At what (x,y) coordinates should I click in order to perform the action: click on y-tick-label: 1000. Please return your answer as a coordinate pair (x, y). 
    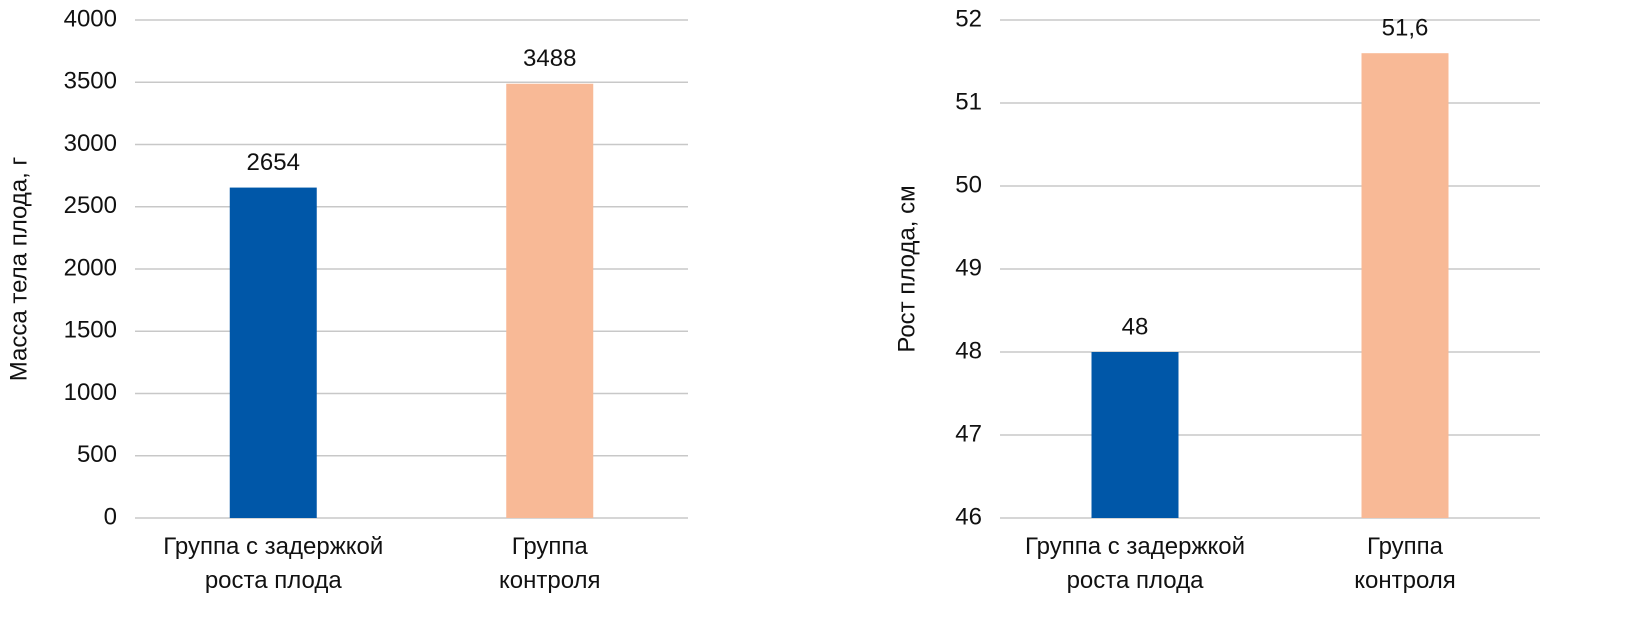
    Looking at the image, I should click on (90, 392).